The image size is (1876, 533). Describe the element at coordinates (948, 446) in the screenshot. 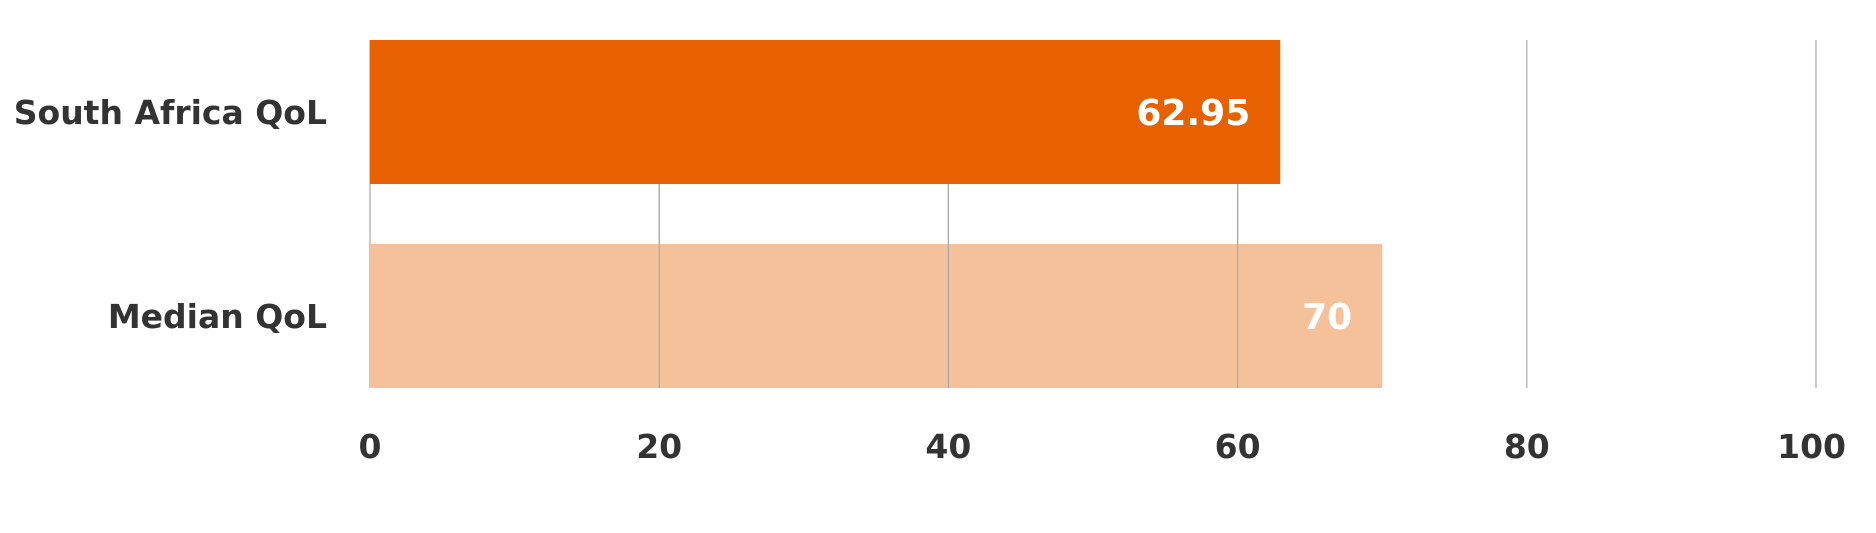

I see `x-tick-label-40: 40` at that location.